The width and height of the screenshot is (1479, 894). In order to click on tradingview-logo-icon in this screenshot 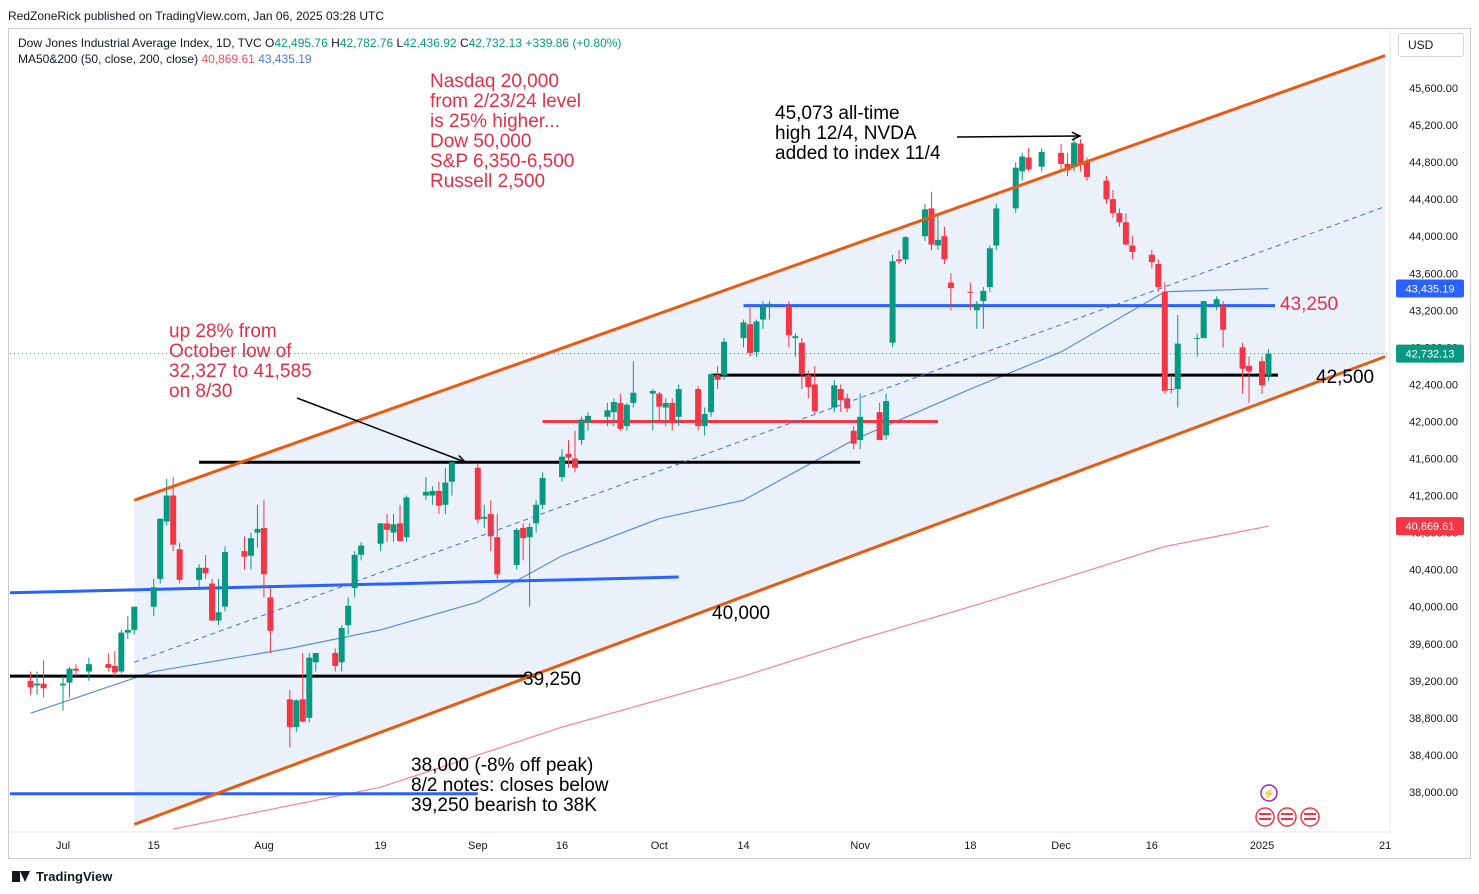, I will do `click(21, 876)`.